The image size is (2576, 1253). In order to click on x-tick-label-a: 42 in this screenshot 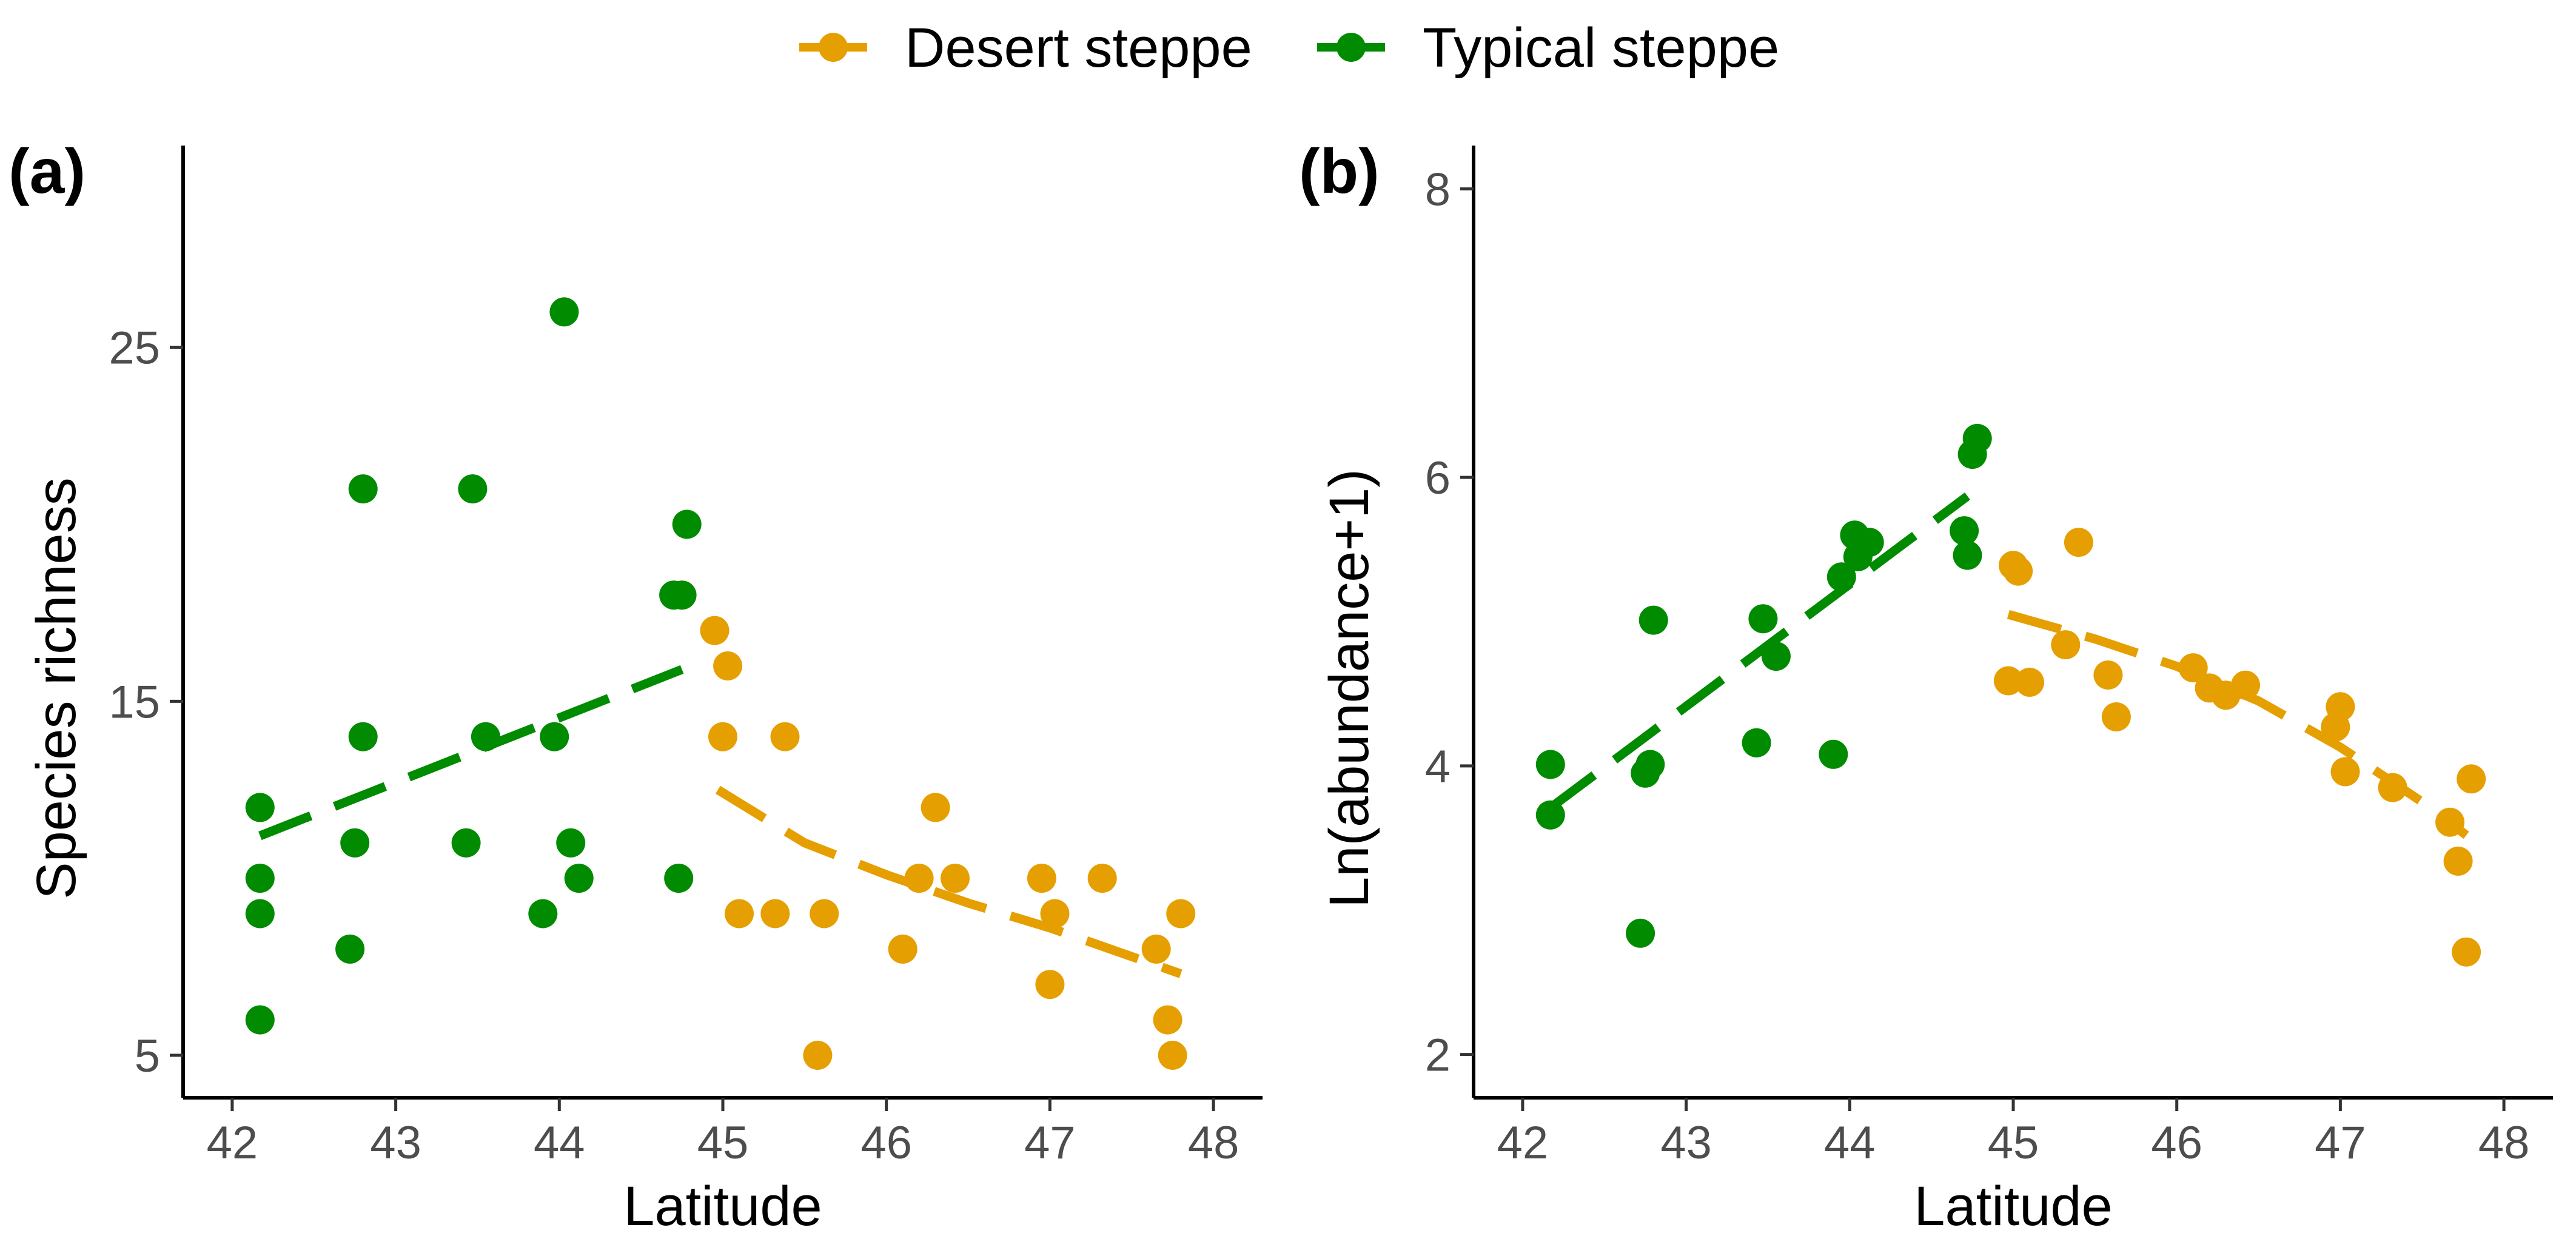, I will do `click(233, 1143)`.